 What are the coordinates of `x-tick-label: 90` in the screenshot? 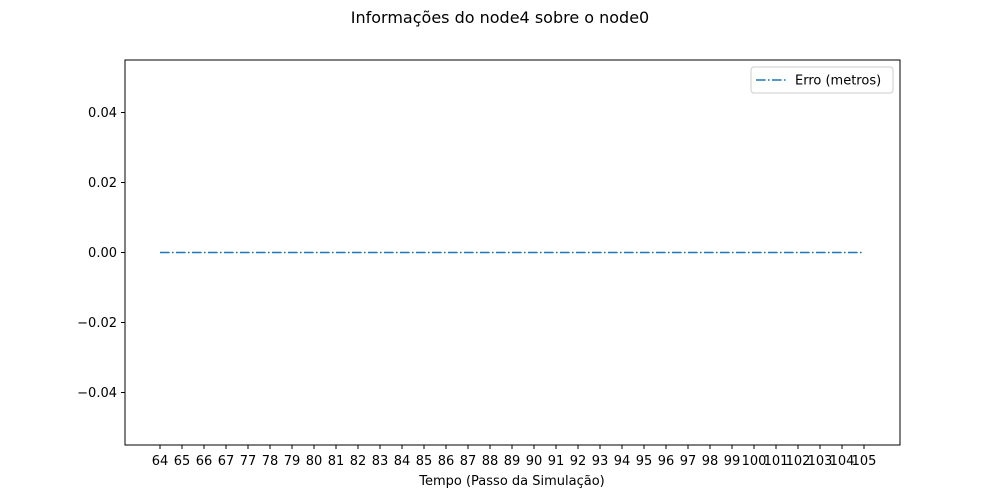 It's located at (534, 461).